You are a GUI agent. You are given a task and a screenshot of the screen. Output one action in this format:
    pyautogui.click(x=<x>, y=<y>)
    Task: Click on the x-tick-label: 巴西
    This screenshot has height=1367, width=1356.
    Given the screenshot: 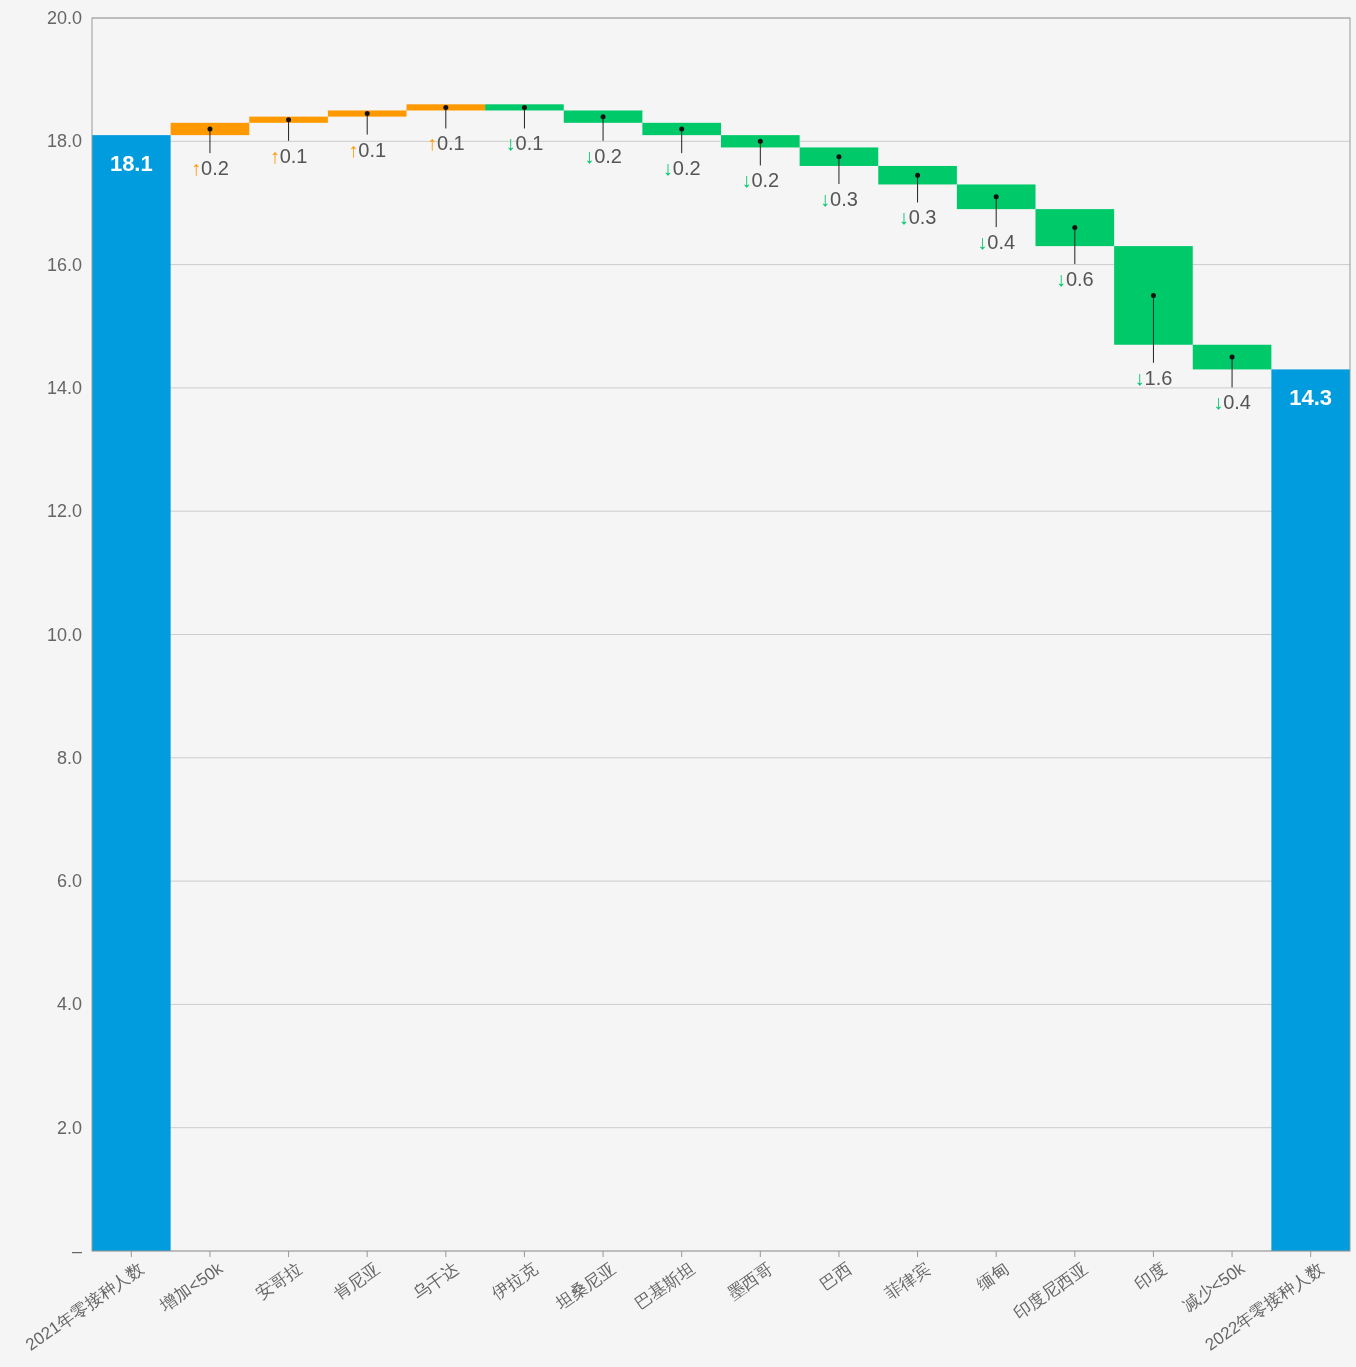 What is the action you would take?
    pyautogui.click(x=836, y=1276)
    